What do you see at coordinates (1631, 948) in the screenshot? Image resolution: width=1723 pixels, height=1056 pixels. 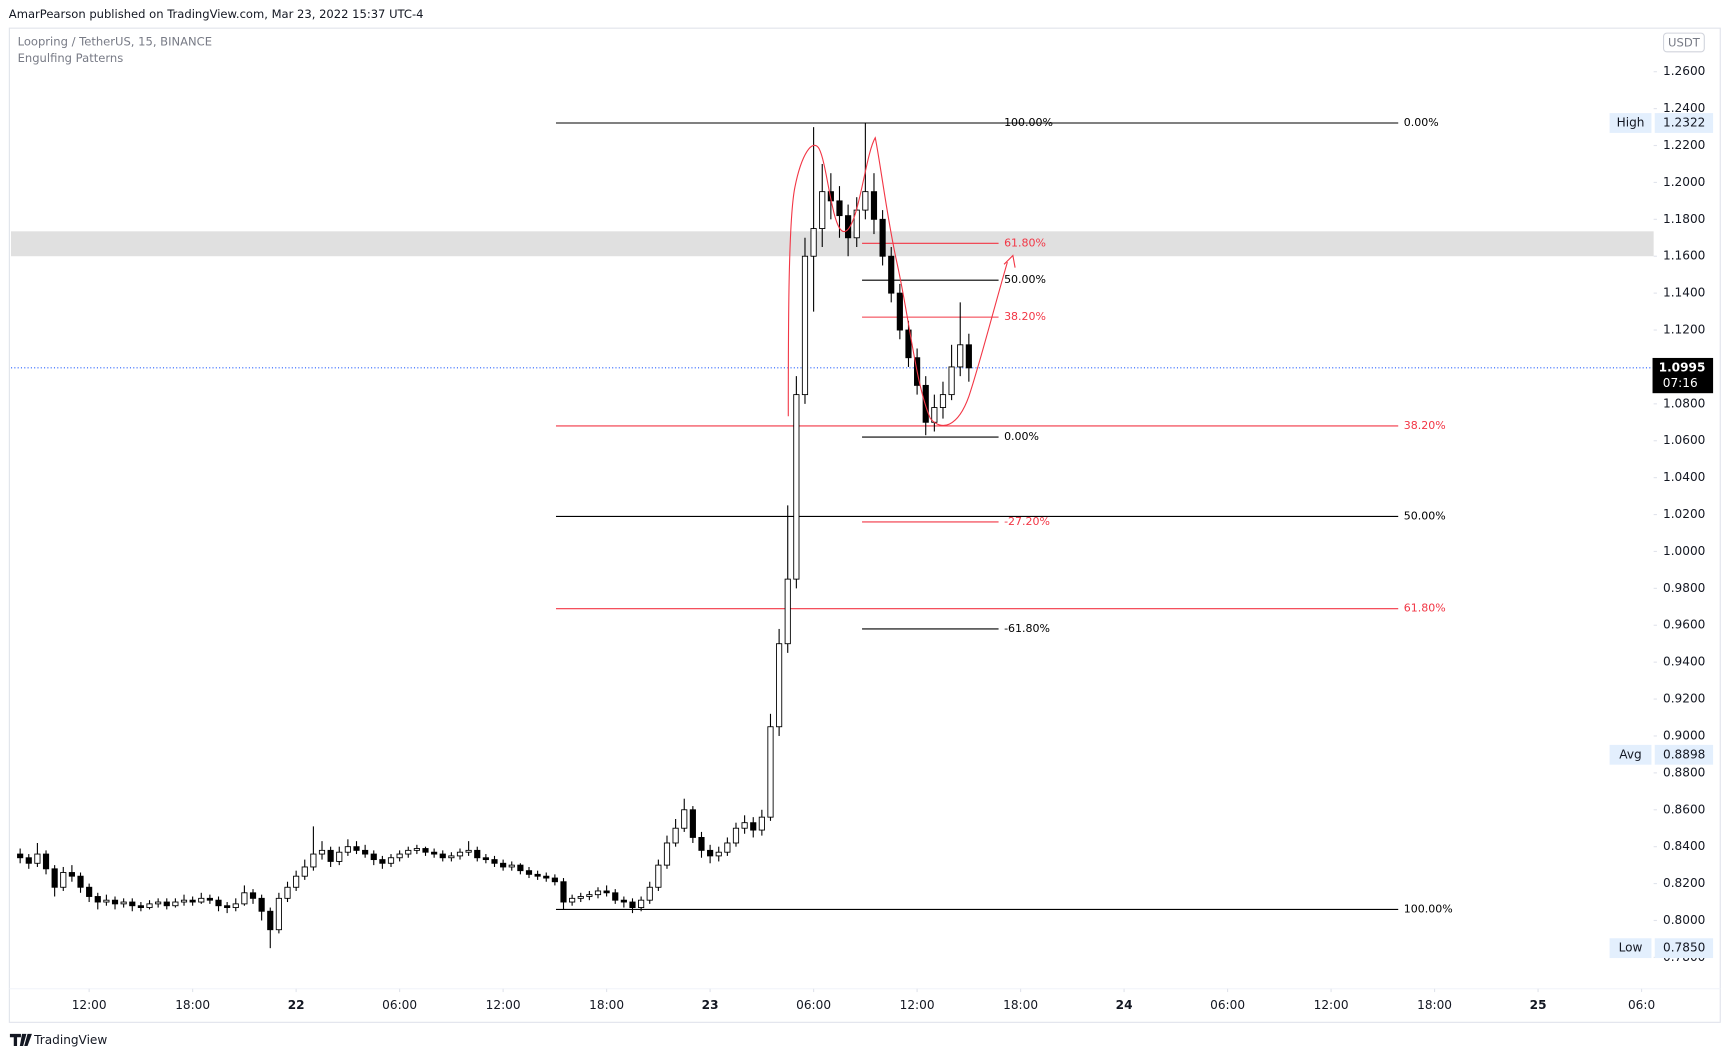 I see `stat-name: Low` at bounding box center [1631, 948].